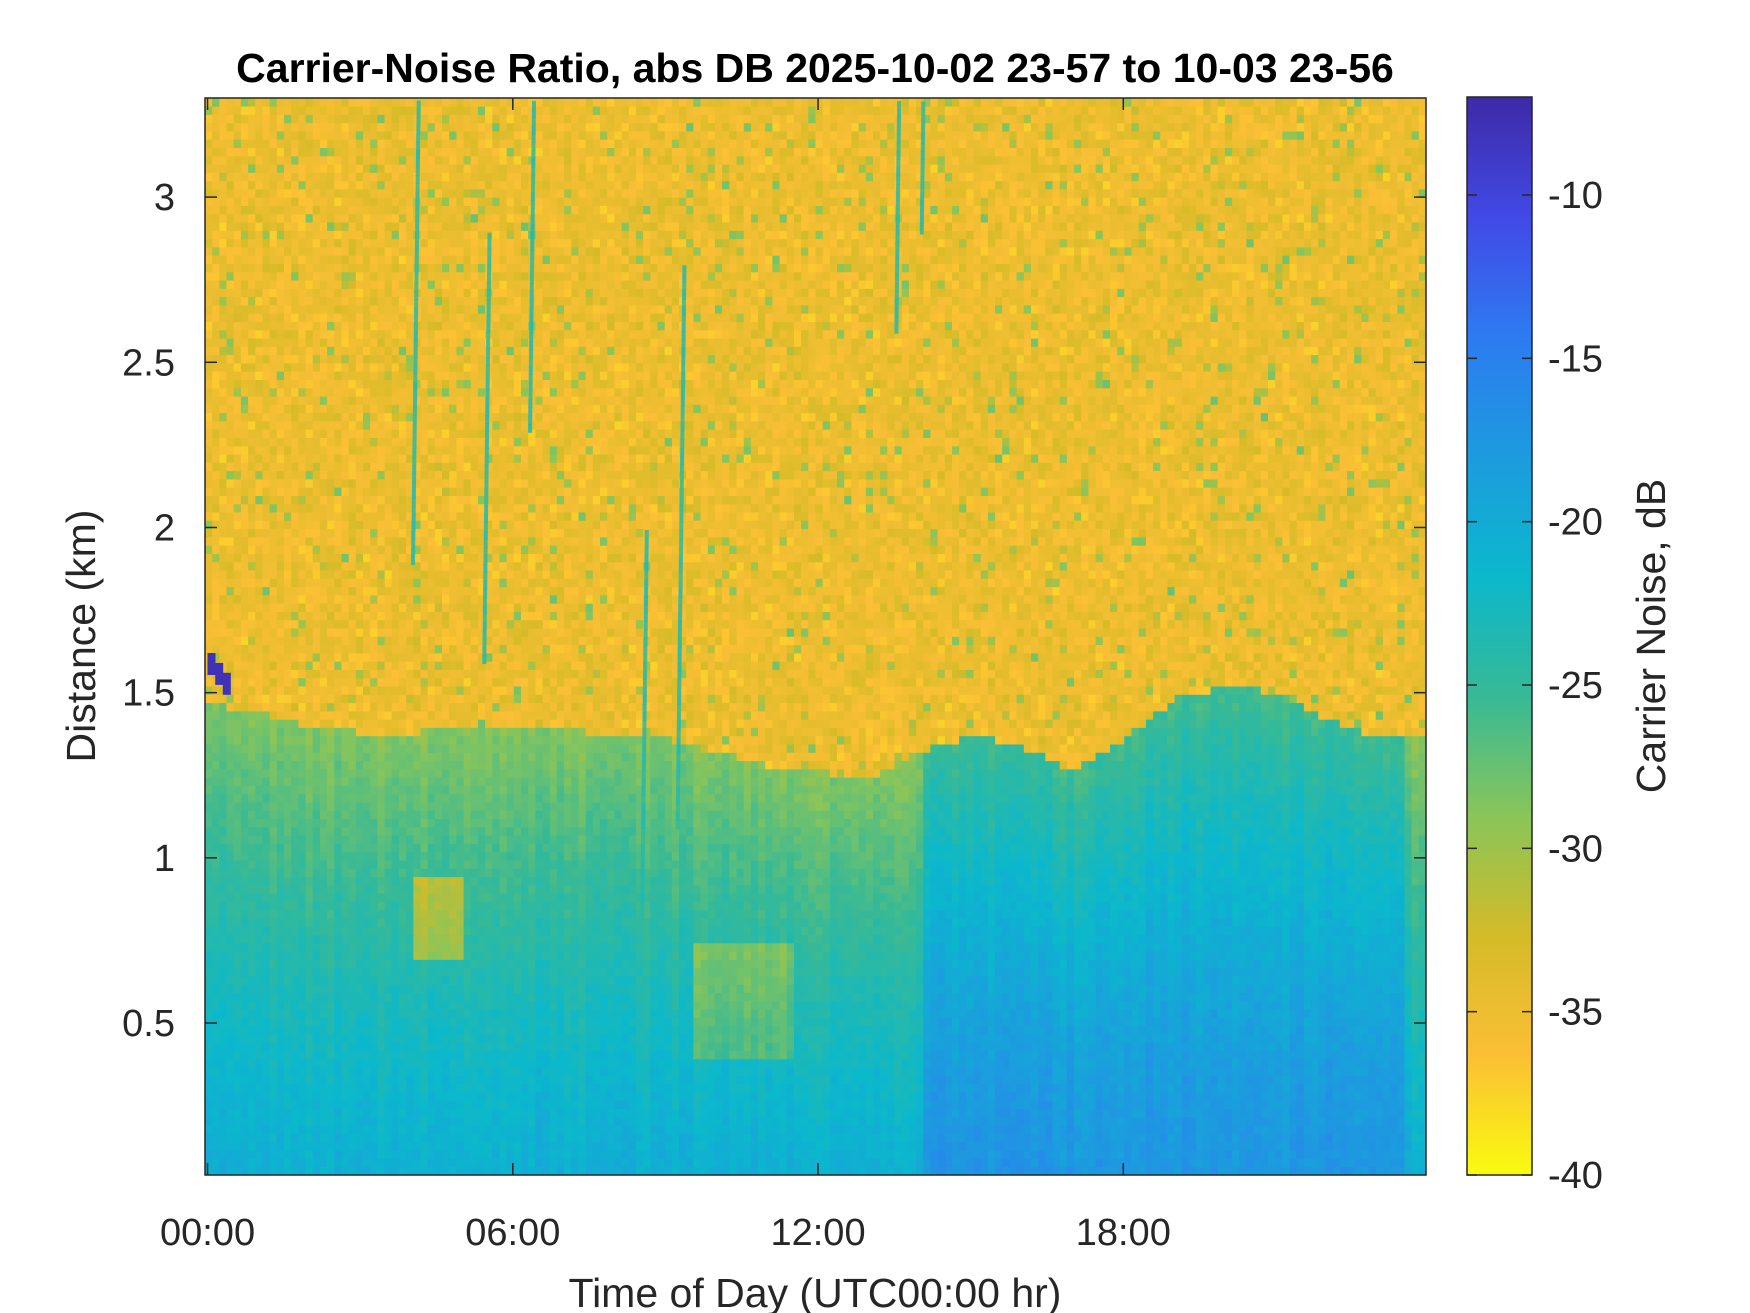 The image size is (1750, 1313). I want to click on x-tick-label: 18:00, so click(1123, 1233).